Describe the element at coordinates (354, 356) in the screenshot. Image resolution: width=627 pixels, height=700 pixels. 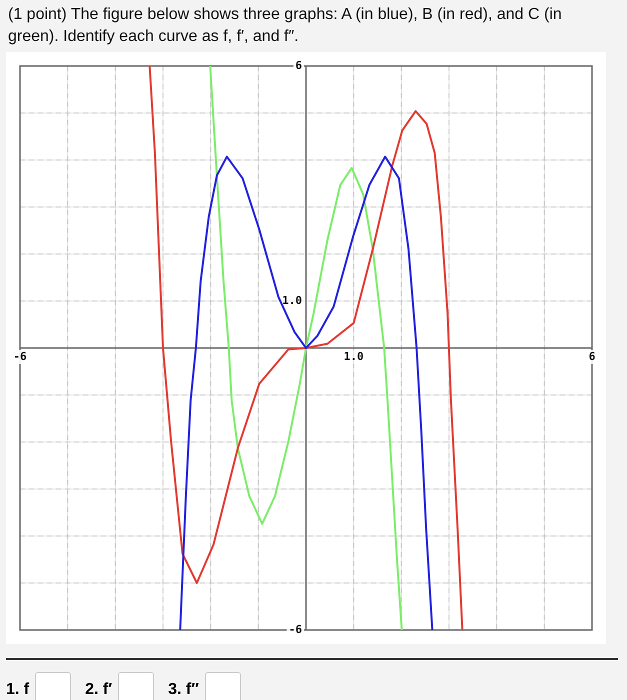
I see `x-tick-label: 1.0` at that location.